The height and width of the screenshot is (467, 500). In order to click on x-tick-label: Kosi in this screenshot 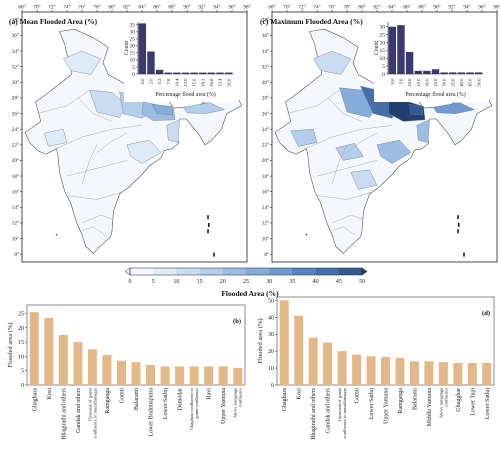, I will do `click(50, 394)`.